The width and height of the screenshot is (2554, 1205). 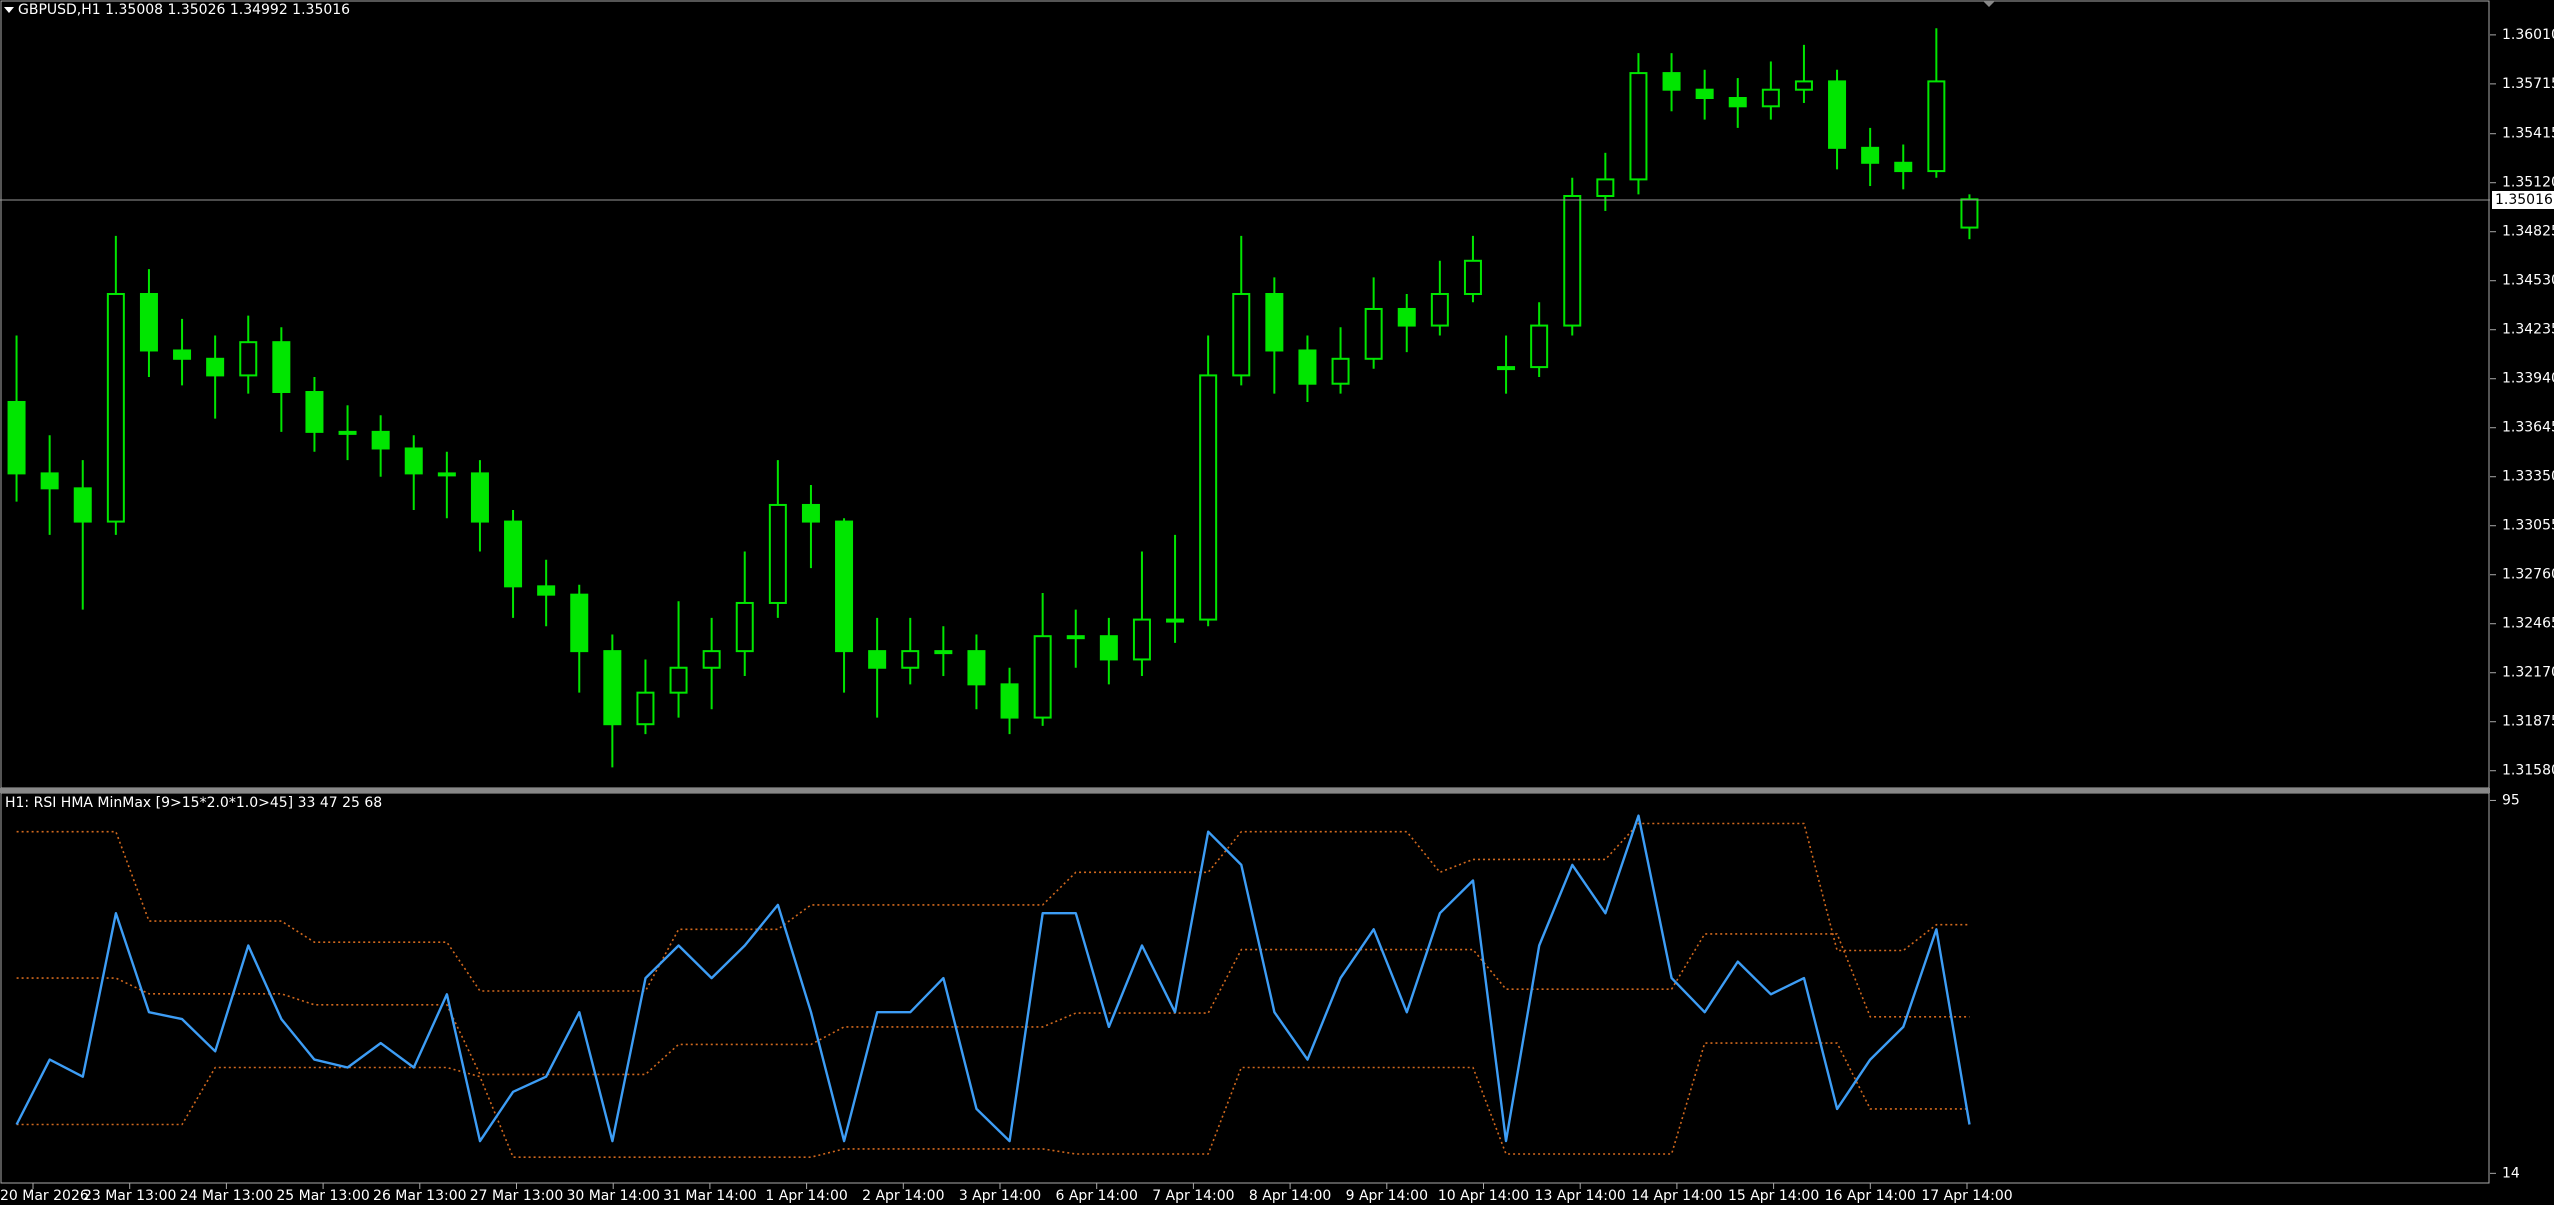 I want to click on x-tick-label: 9 Apr 14:00, so click(x=1387, y=1196).